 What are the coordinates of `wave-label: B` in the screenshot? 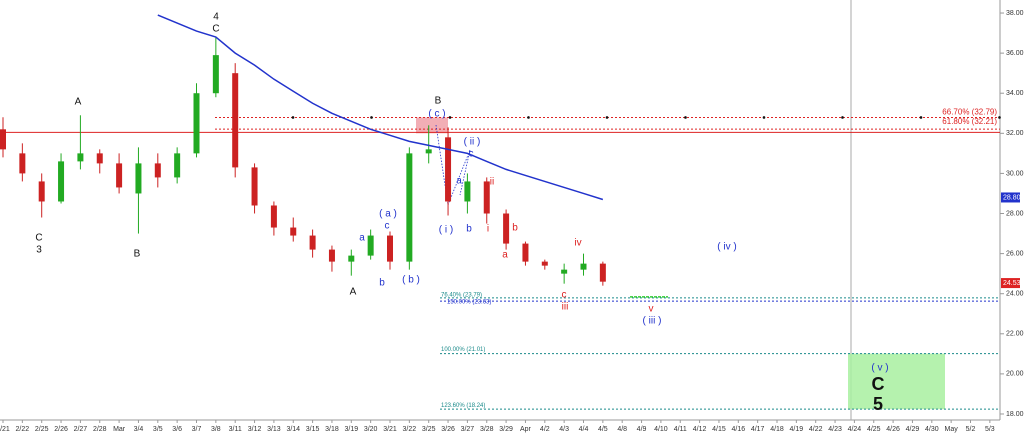 It's located at (137, 254).